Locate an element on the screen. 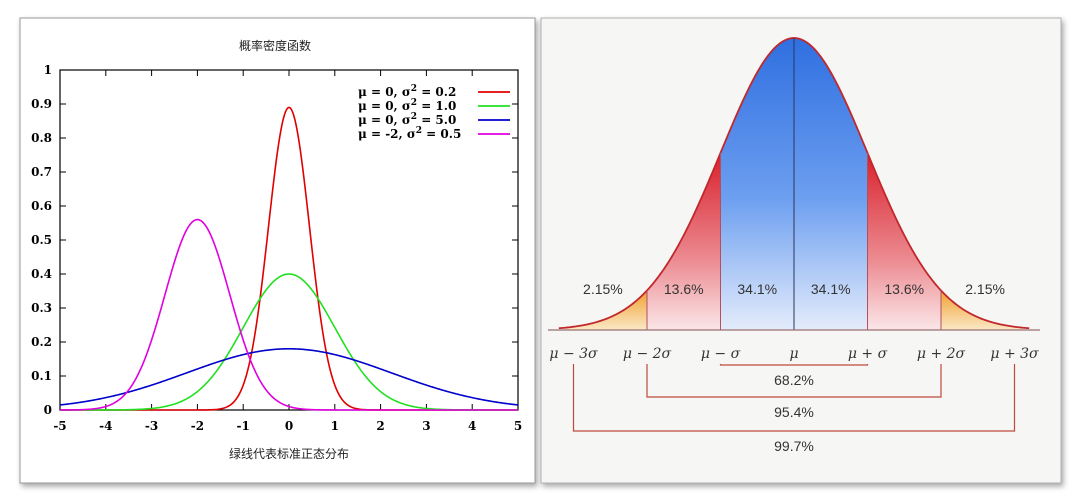 The image size is (1080, 499). range-percent-label: 95.4% is located at coordinates (794, 412).